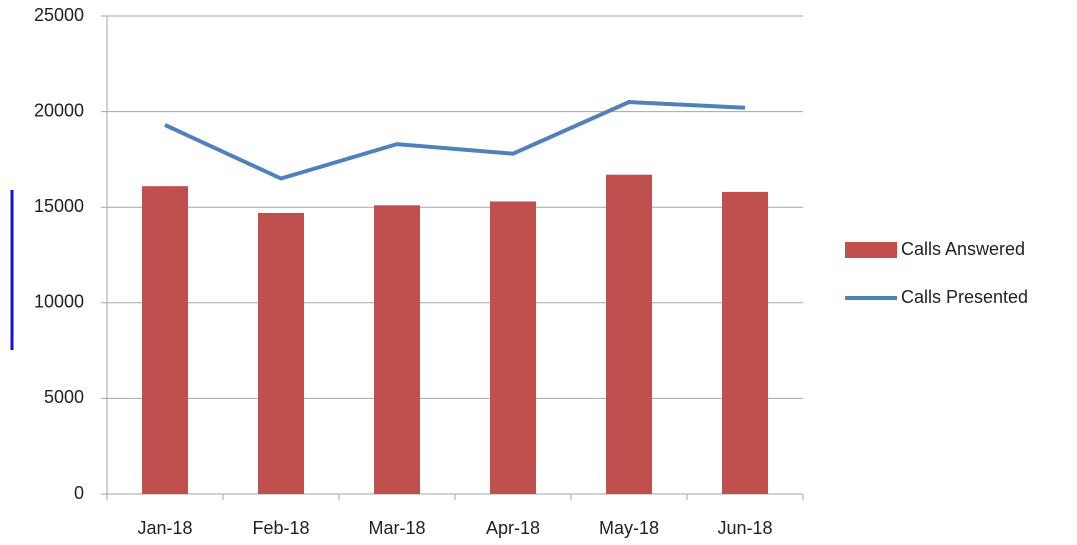 Image resolution: width=1077 pixels, height=545 pixels. What do you see at coordinates (455, 140) in the screenshot?
I see `line` at bounding box center [455, 140].